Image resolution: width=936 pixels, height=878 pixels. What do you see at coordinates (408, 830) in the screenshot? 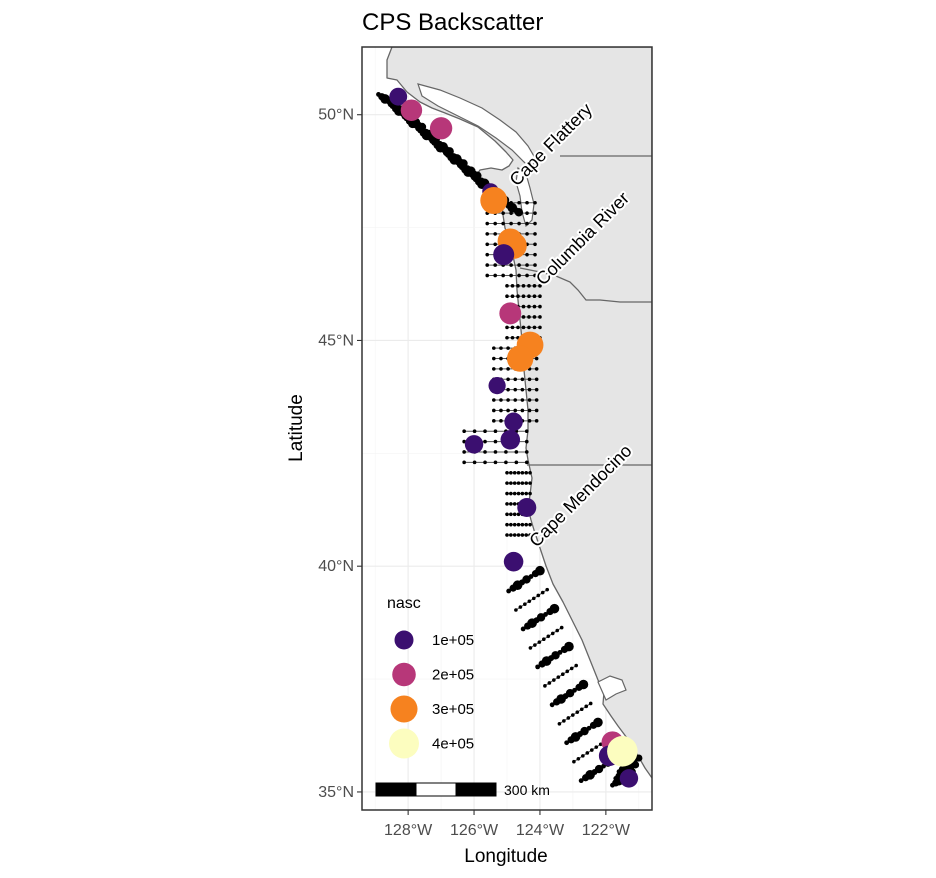
I see `x-tick-label: 128°W` at bounding box center [408, 830].